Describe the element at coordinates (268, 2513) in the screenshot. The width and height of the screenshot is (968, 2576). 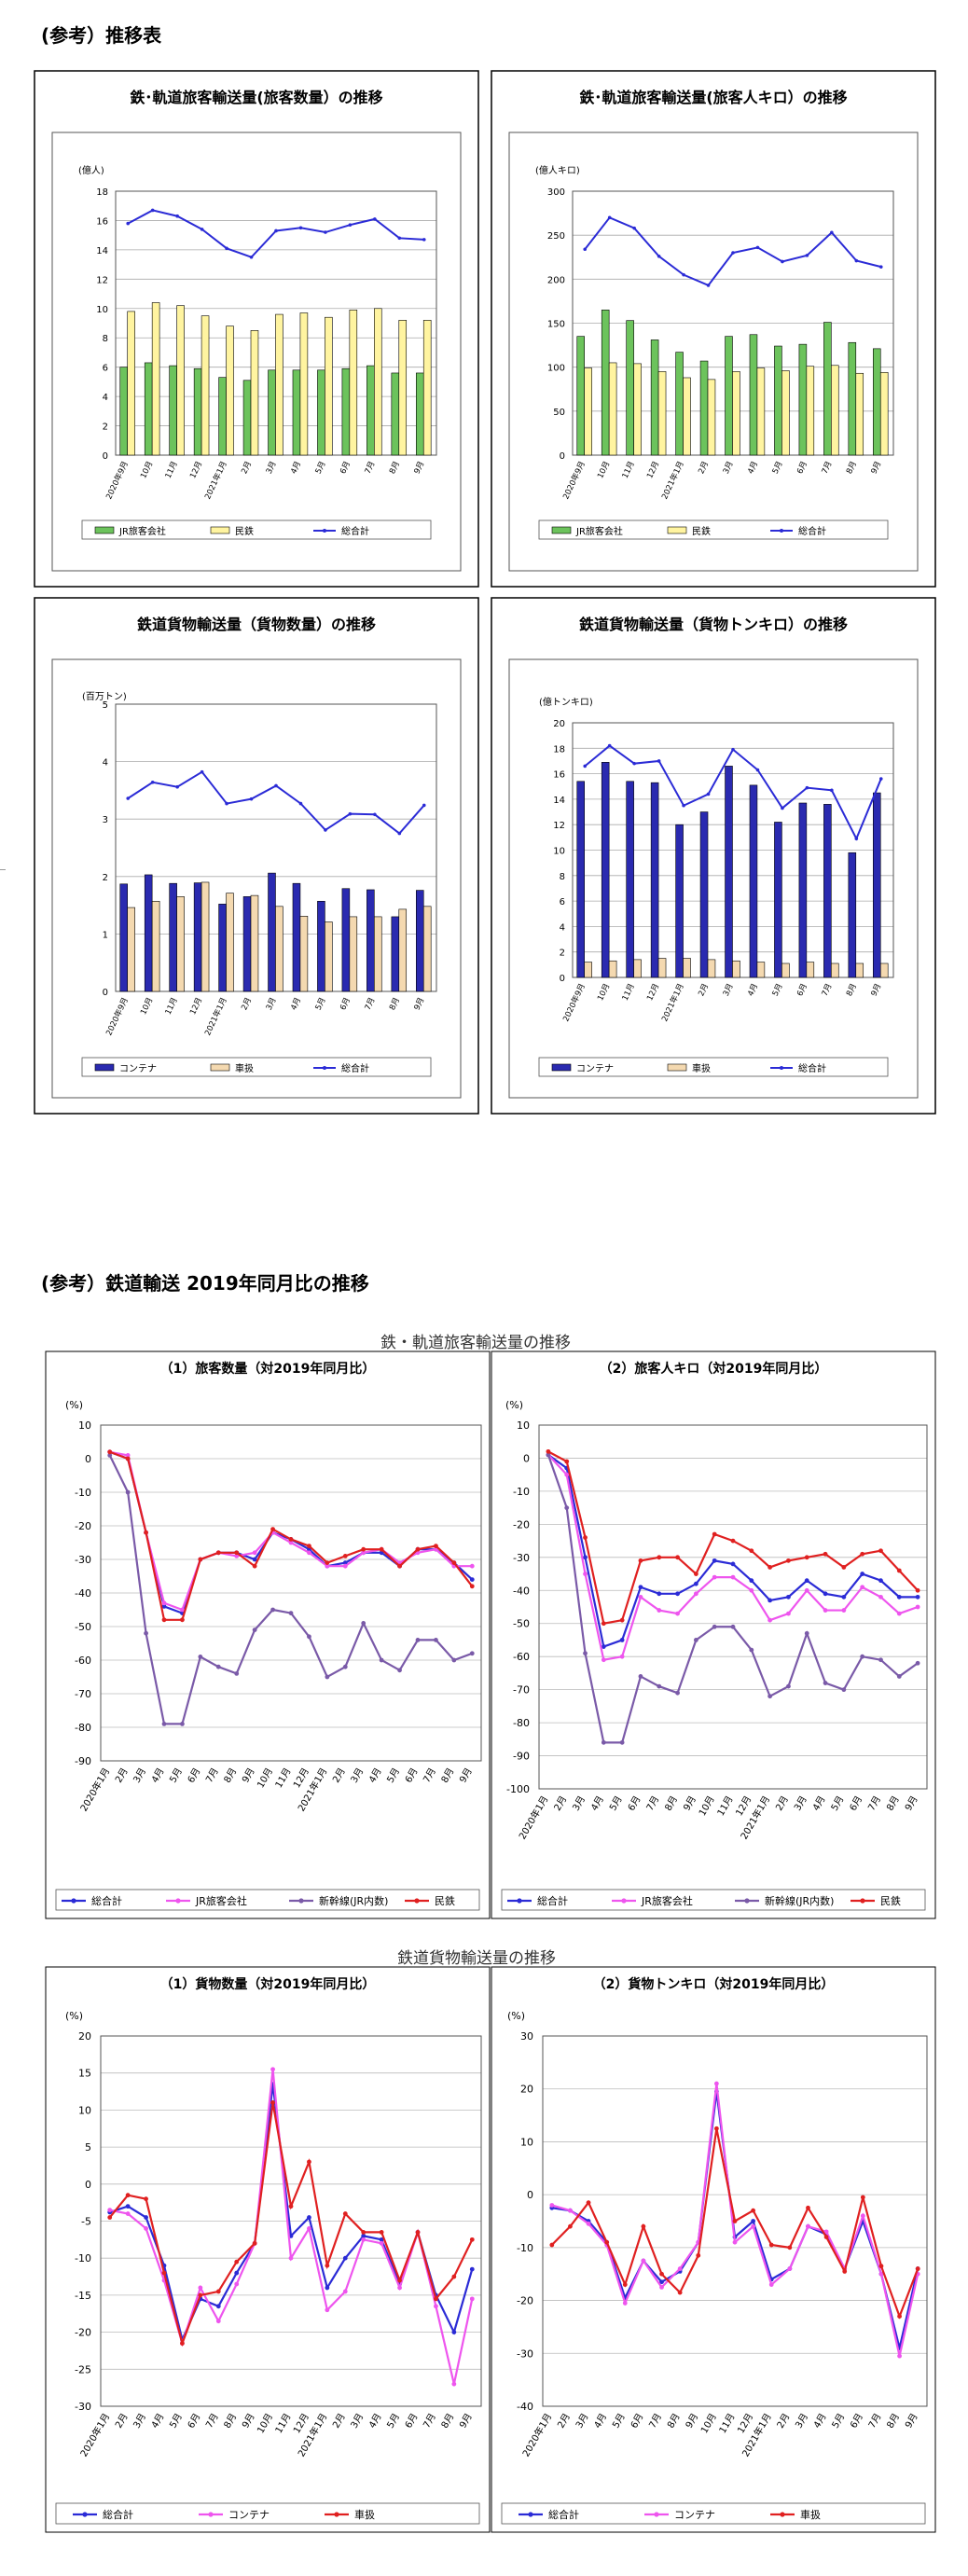
I see `legend-box` at that location.